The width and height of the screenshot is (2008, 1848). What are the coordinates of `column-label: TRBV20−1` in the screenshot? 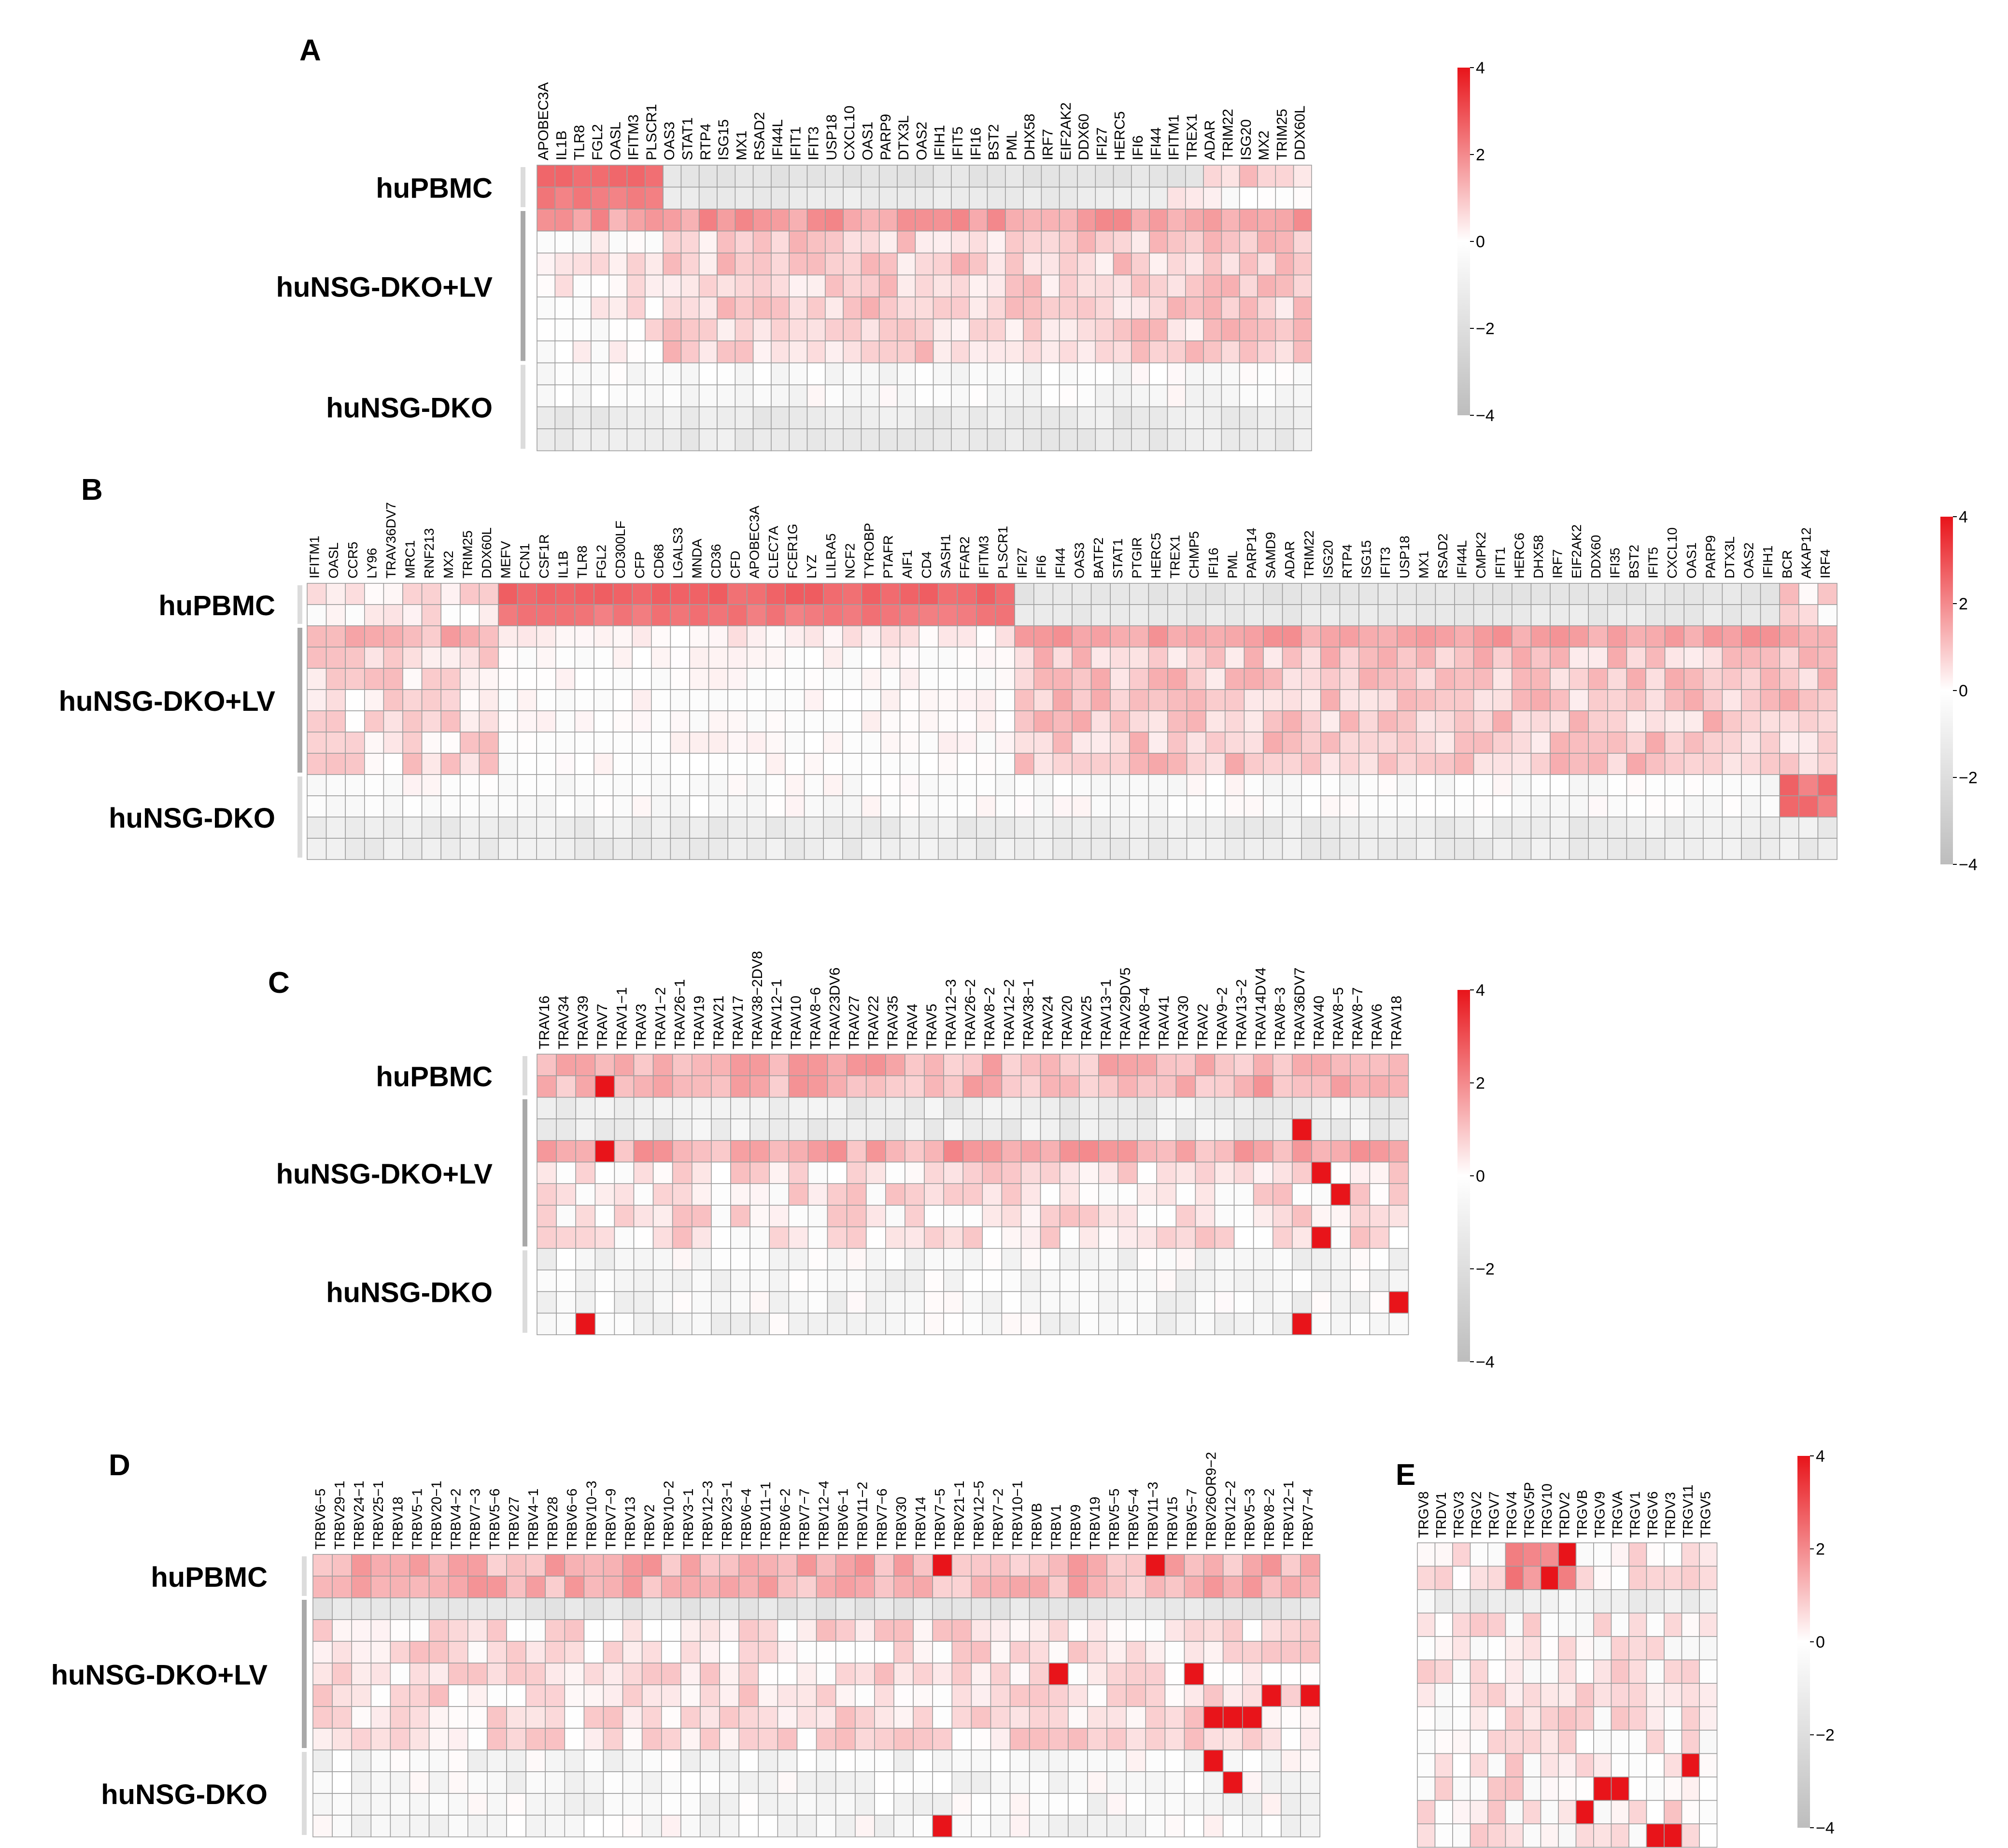 It's located at (436, 1516).